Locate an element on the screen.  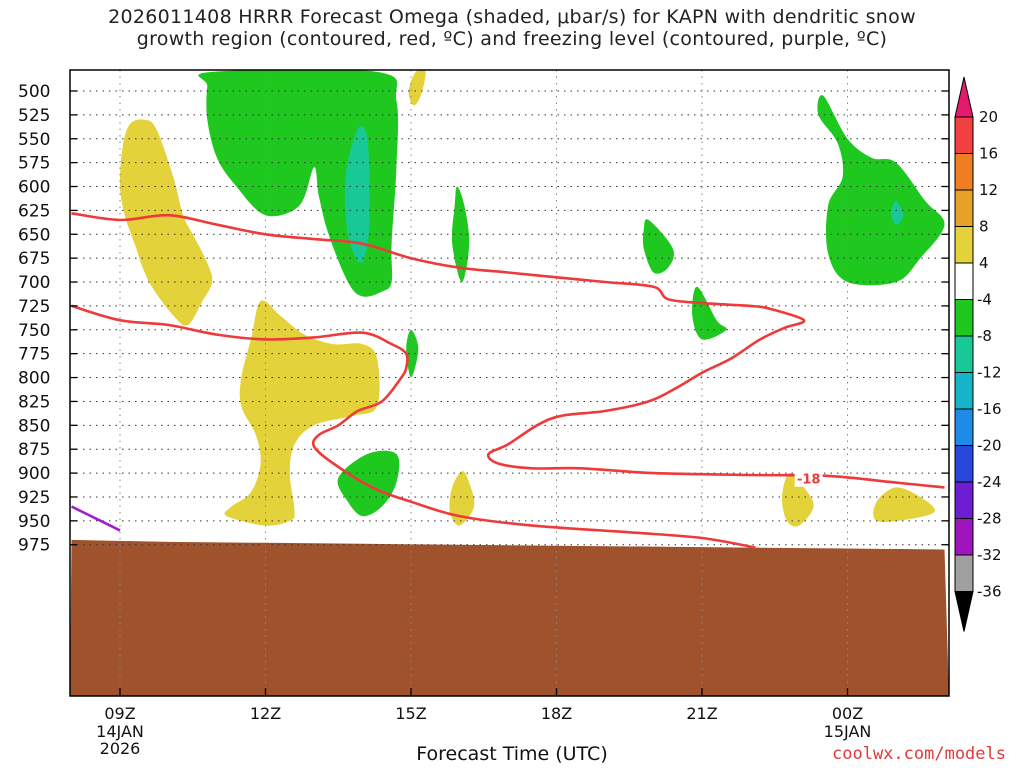
credit-text: coolwx.com/models is located at coordinates (919, 754).